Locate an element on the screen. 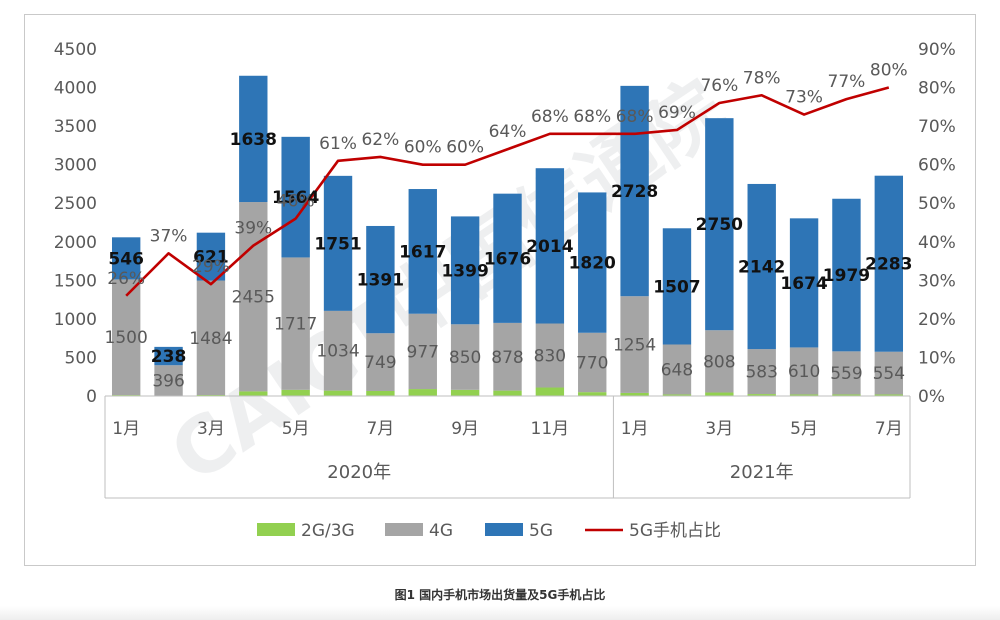 This screenshot has height=620, width=1000. y-left-tick-label: 2000 is located at coordinates (75, 243).